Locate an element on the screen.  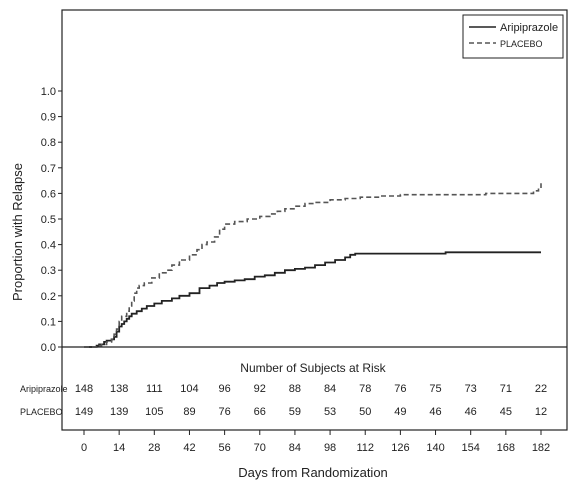
risk-value: 71 is located at coordinates (506, 389).